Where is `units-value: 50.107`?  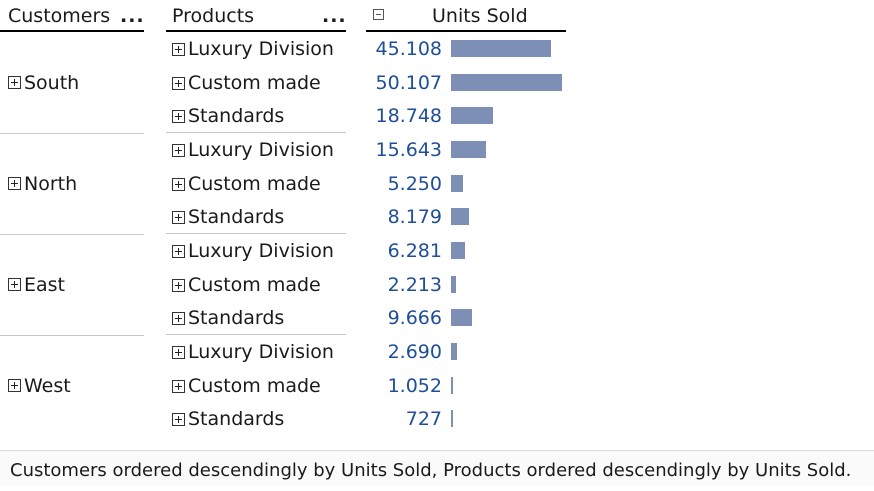 units-value: 50.107 is located at coordinates (408, 83).